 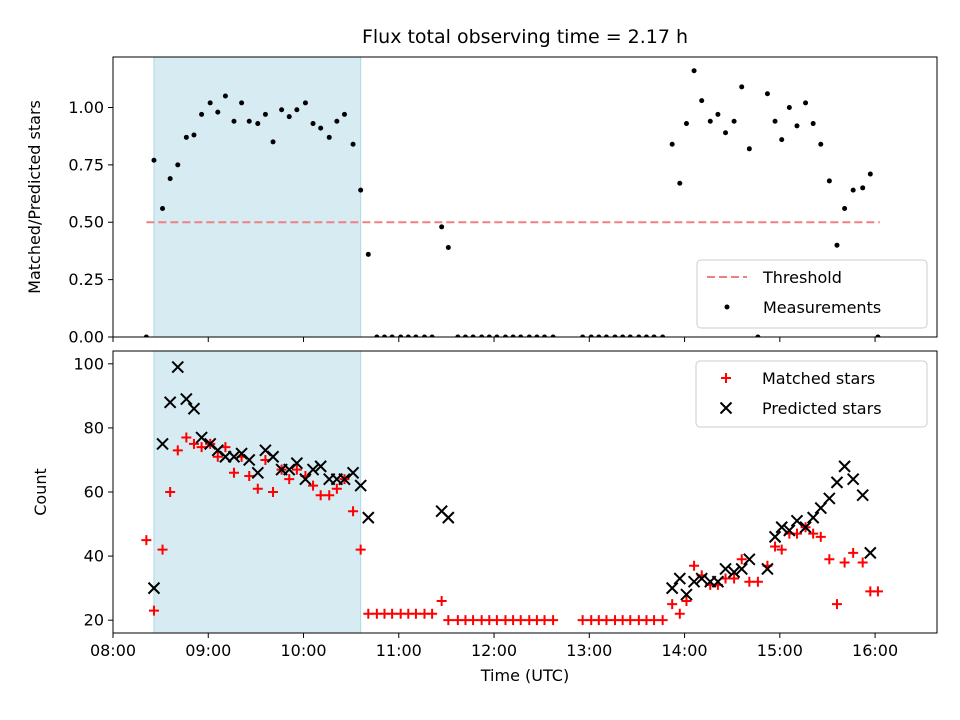 I want to click on bottom-y-tick-label: 100, so click(x=88, y=363).